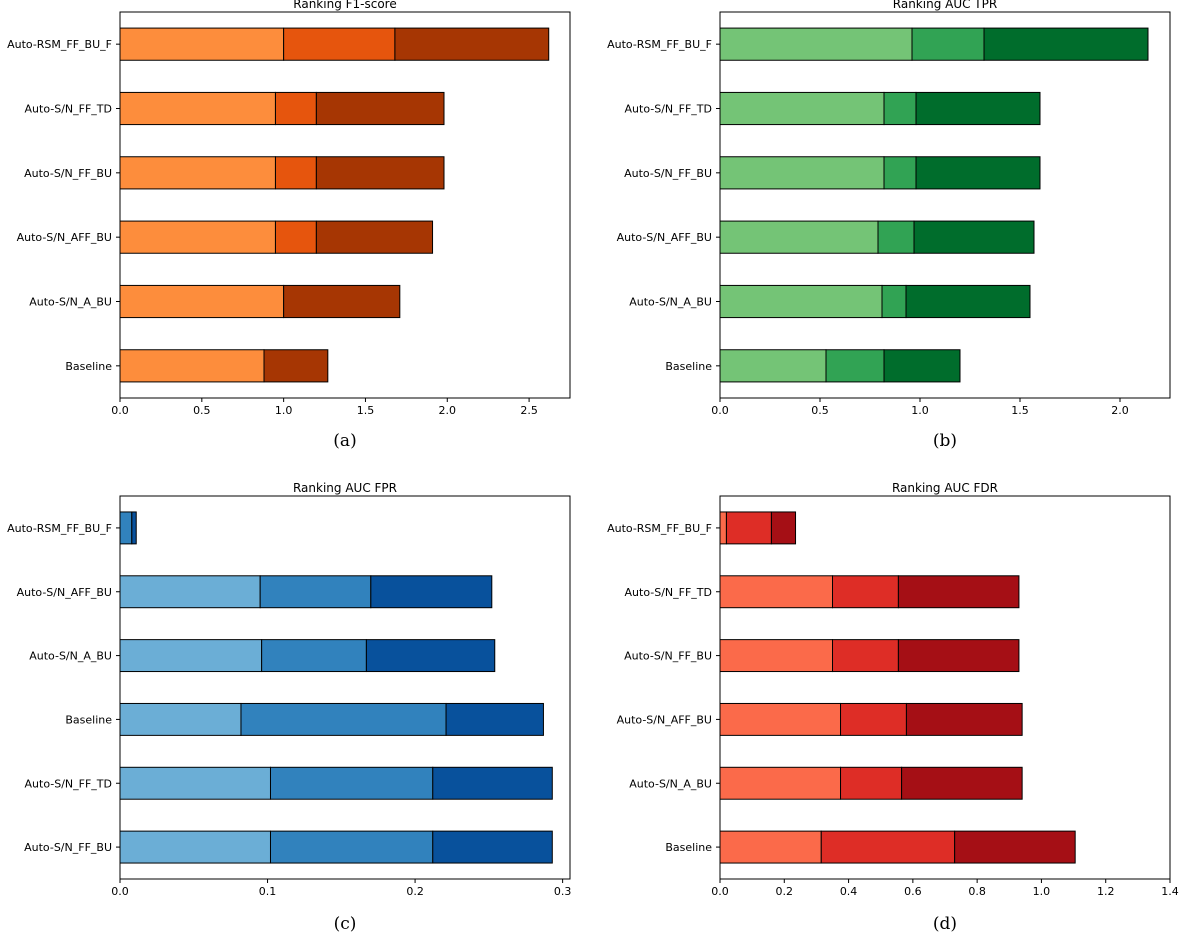 Image resolution: width=1200 pixels, height=938 pixels. I want to click on x-tick-label: 2.0, so click(448, 410).